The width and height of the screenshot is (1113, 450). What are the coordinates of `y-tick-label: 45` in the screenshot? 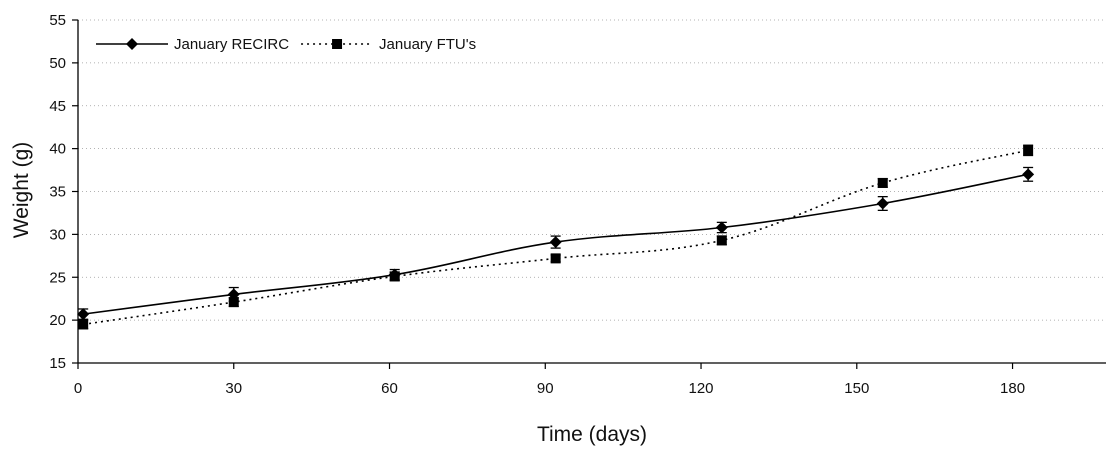 It's located at (57, 106).